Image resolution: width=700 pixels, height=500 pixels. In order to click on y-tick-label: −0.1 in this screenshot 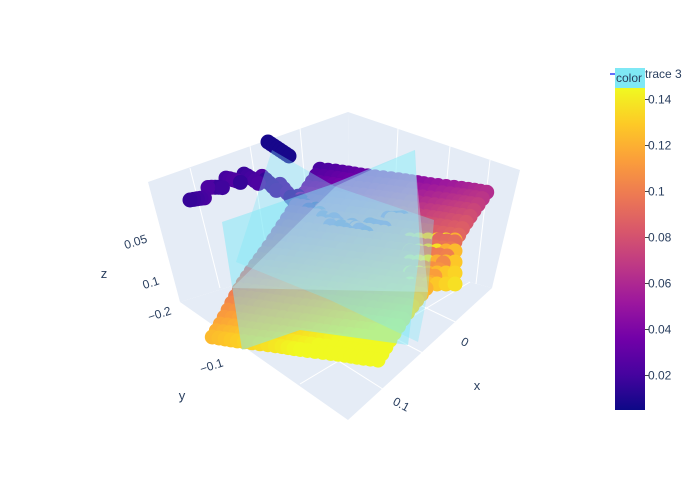, I will do `click(211, 365)`.